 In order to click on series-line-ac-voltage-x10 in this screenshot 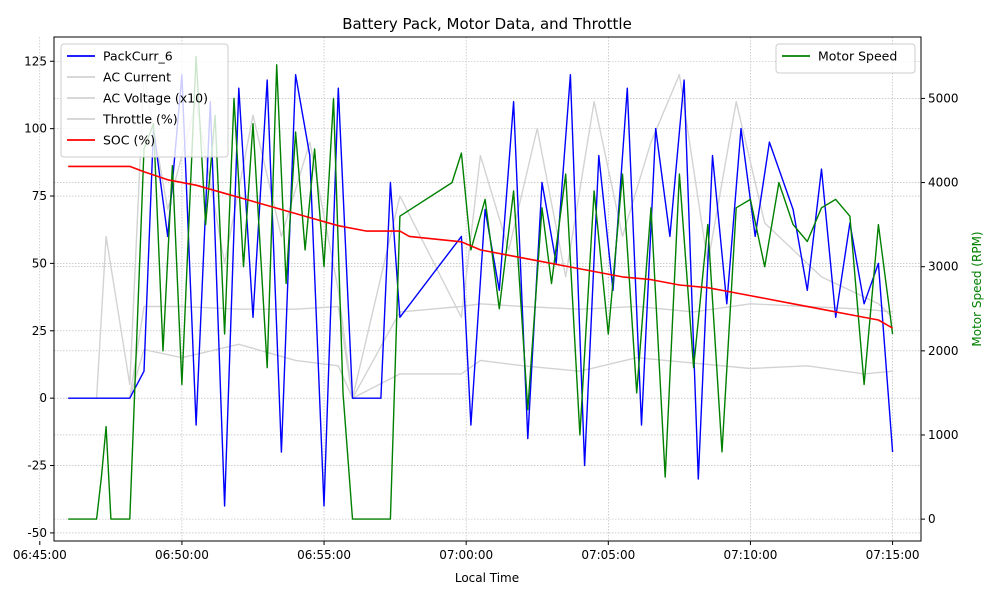, I will do `click(480, 351)`.